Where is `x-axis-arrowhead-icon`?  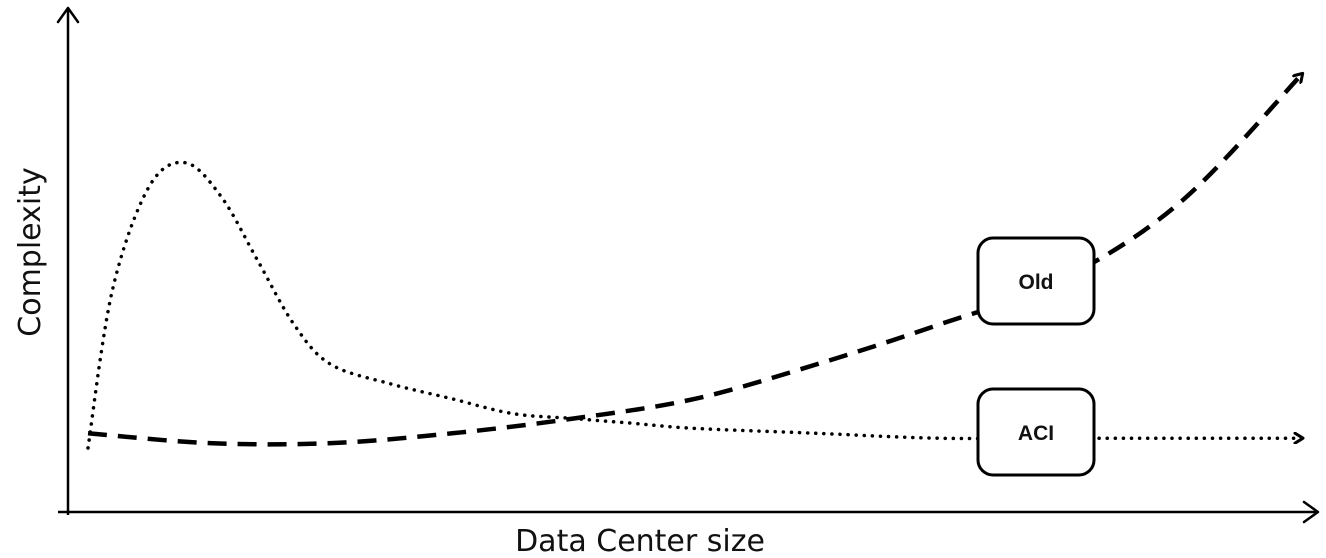 x-axis-arrowhead-icon is located at coordinates (1311, 512).